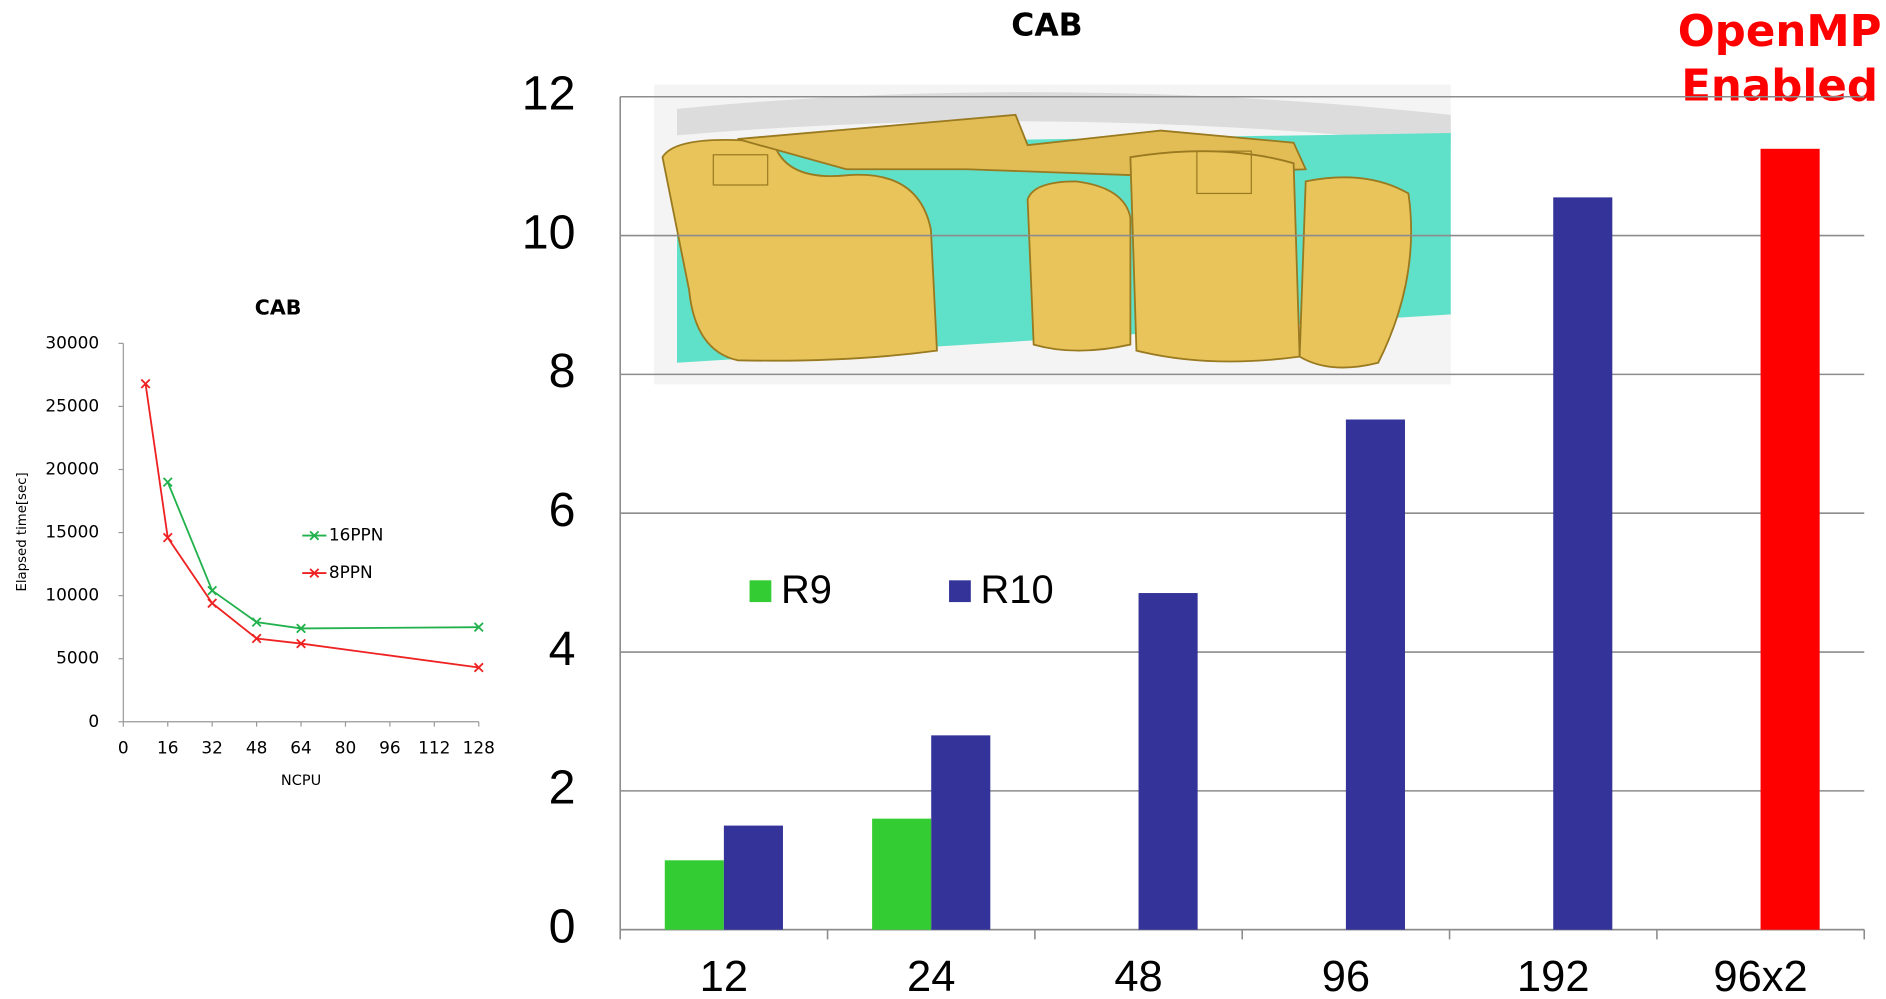 This screenshot has width=1886, height=999. Describe the element at coordinates (346, 747) in the screenshot. I see `x-tick-label: 80` at that location.